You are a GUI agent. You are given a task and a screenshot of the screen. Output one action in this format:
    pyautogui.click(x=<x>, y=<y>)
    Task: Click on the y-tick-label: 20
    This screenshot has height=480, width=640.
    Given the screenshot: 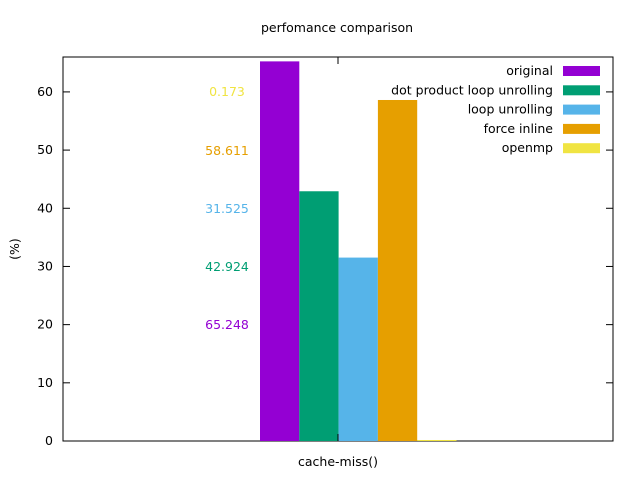 What is the action you would take?
    pyautogui.click(x=45, y=324)
    